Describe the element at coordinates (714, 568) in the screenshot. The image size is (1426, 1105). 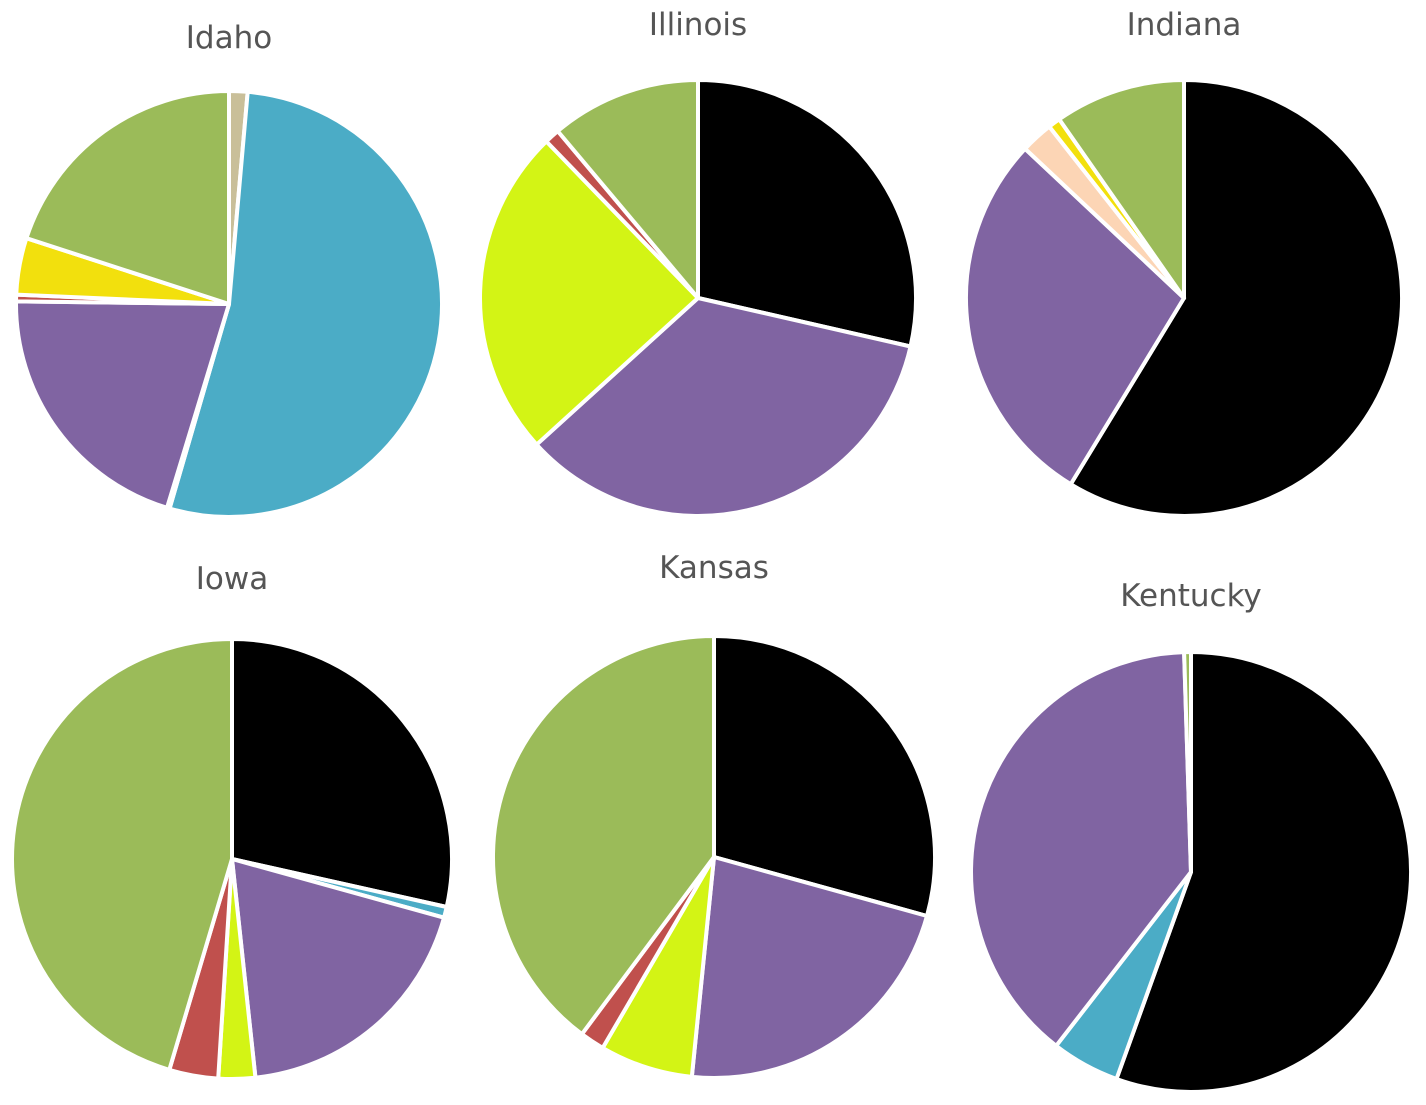
I see `pie-title: Kansas` at that location.